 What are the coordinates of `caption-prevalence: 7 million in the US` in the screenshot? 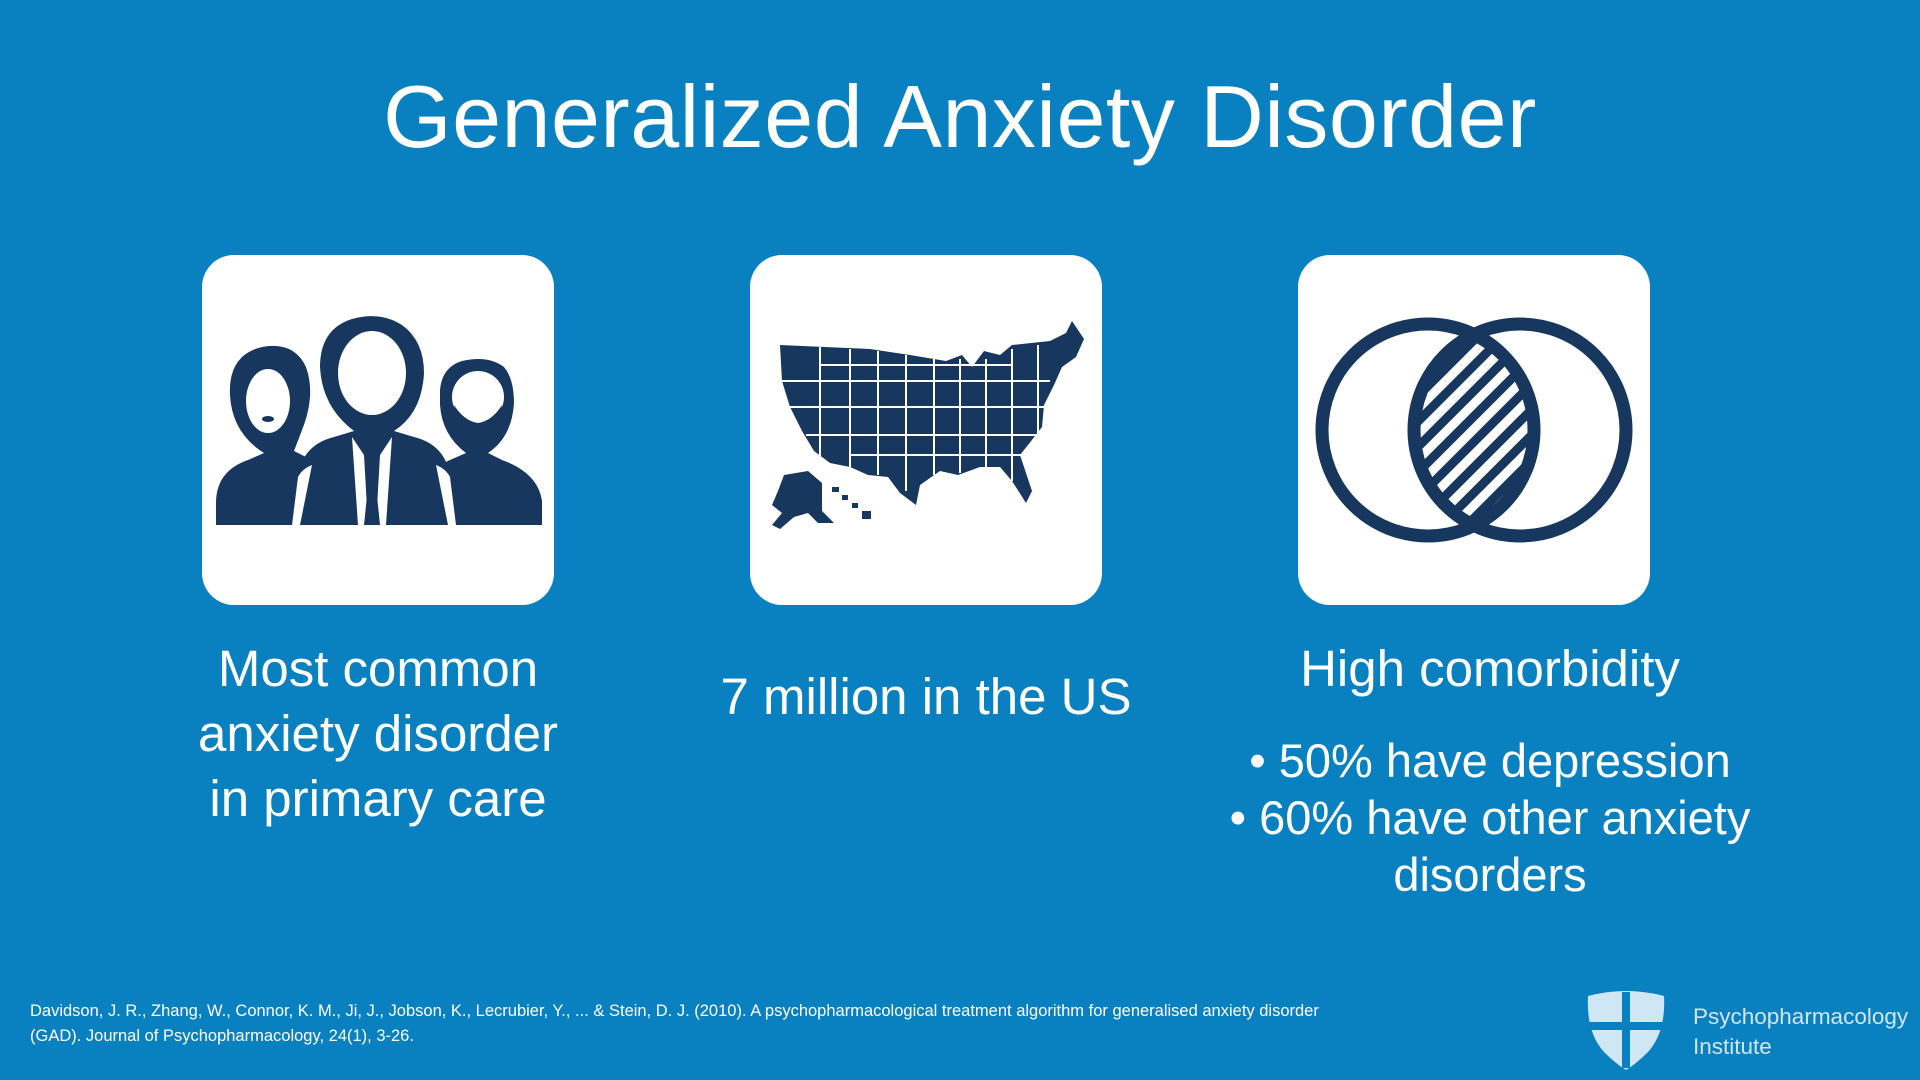 It's located at (926, 696).